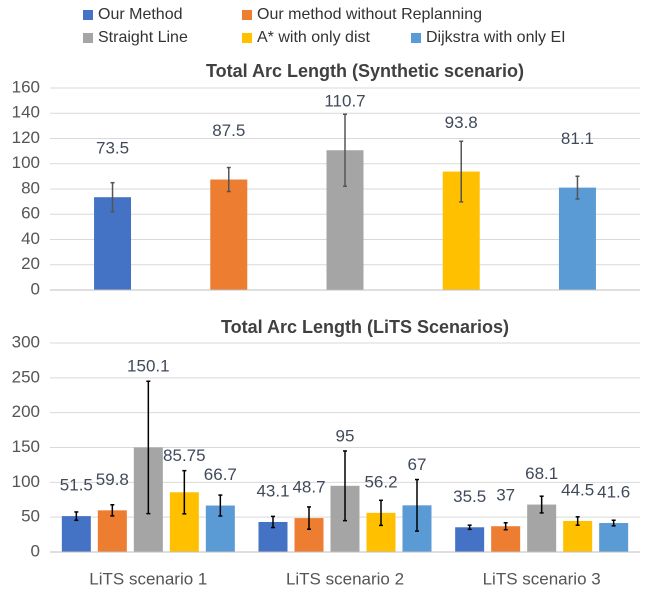 This screenshot has width=653, height=593. What do you see at coordinates (345, 435) in the screenshot?
I see `data-label: 95` at bounding box center [345, 435].